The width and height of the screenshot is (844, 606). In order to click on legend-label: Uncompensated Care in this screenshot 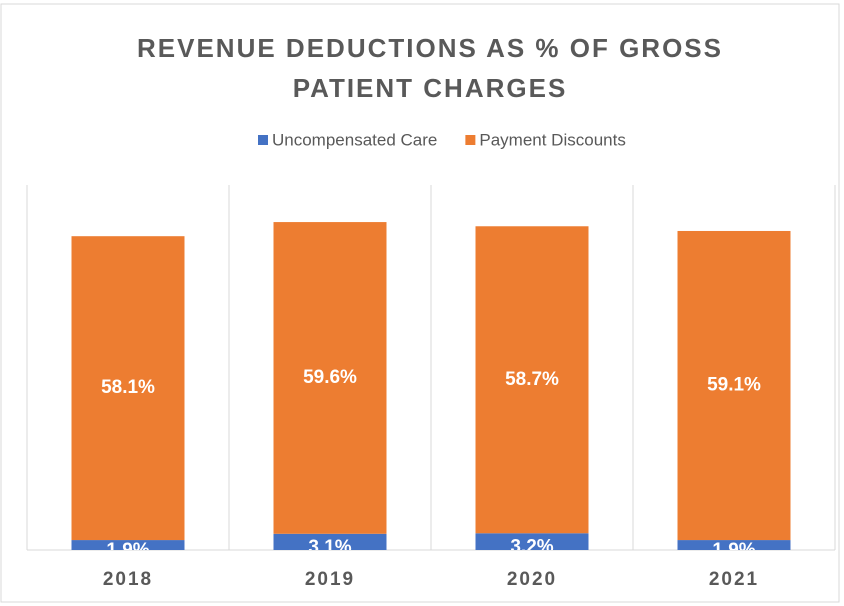, I will do `click(354, 139)`.